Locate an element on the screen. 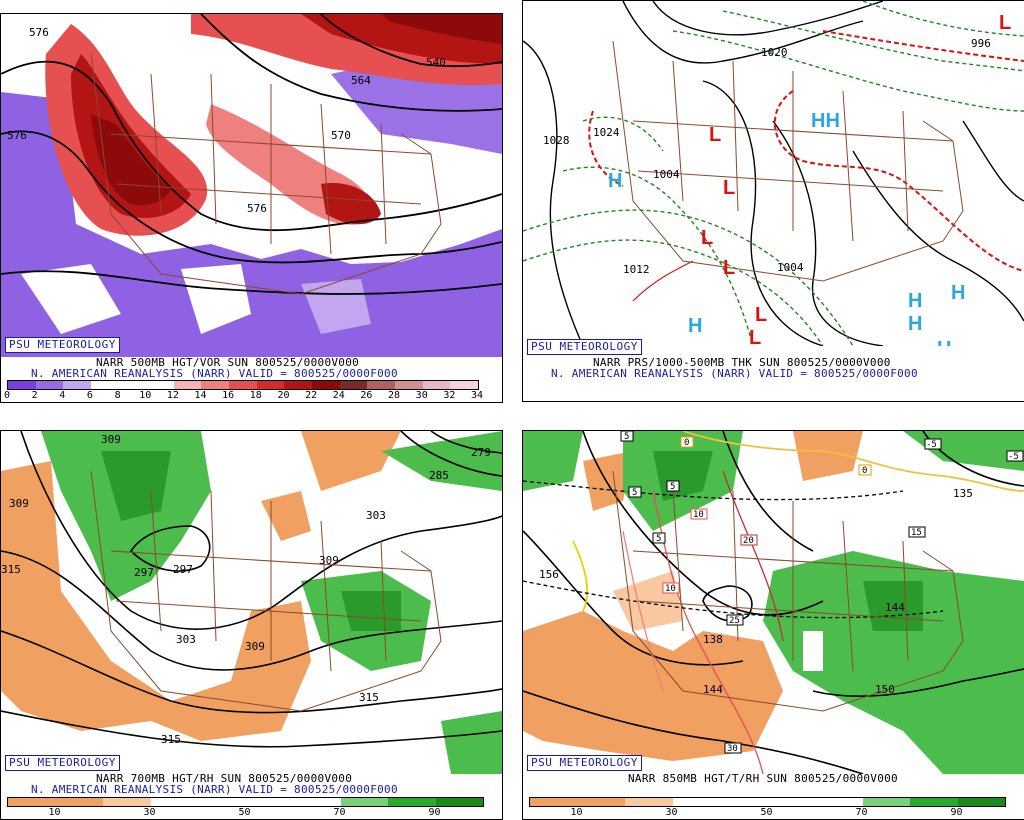 This screenshot has height=820, width=1024. colorbar-tick-label: 50 is located at coordinates (766, 812).